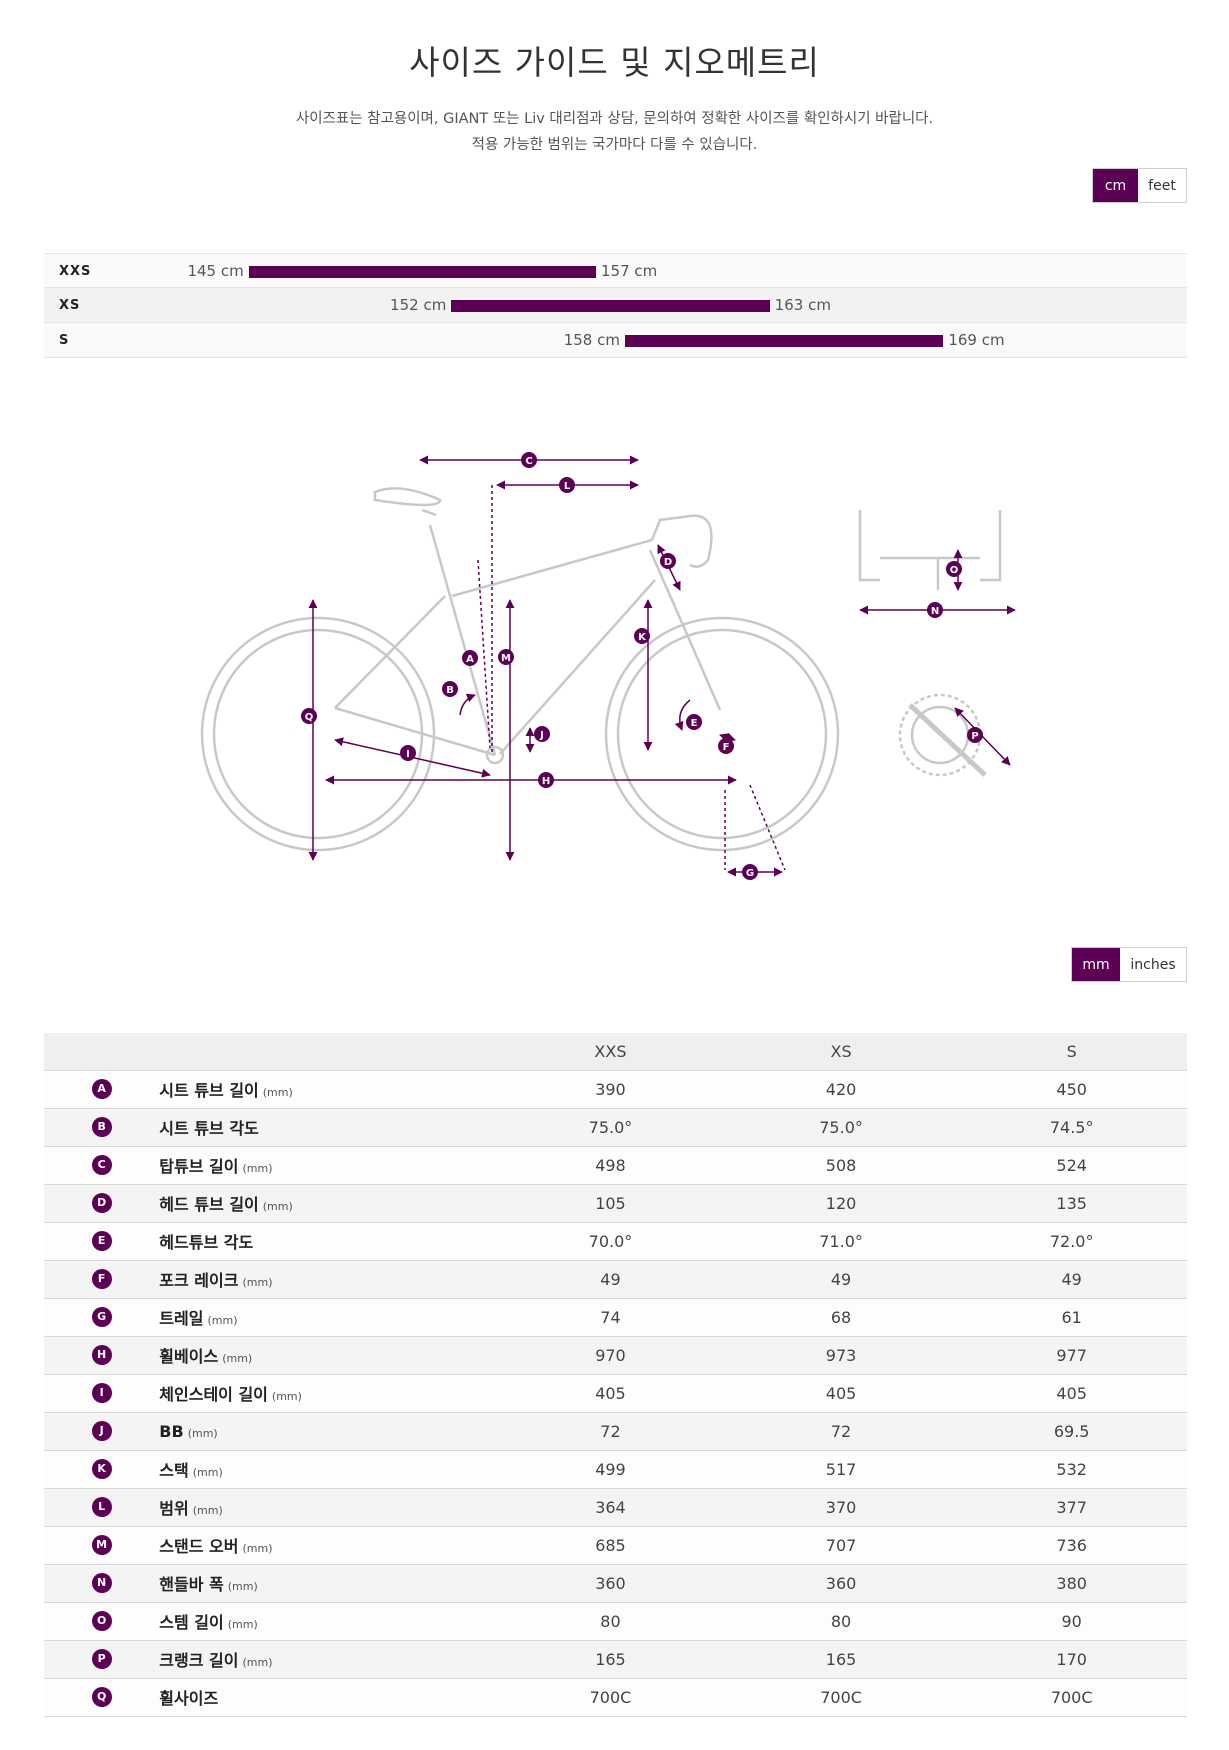 The height and width of the screenshot is (1750, 1229). What do you see at coordinates (199, 1280) in the screenshot?
I see `geometry-name: 포크 레이크` at bounding box center [199, 1280].